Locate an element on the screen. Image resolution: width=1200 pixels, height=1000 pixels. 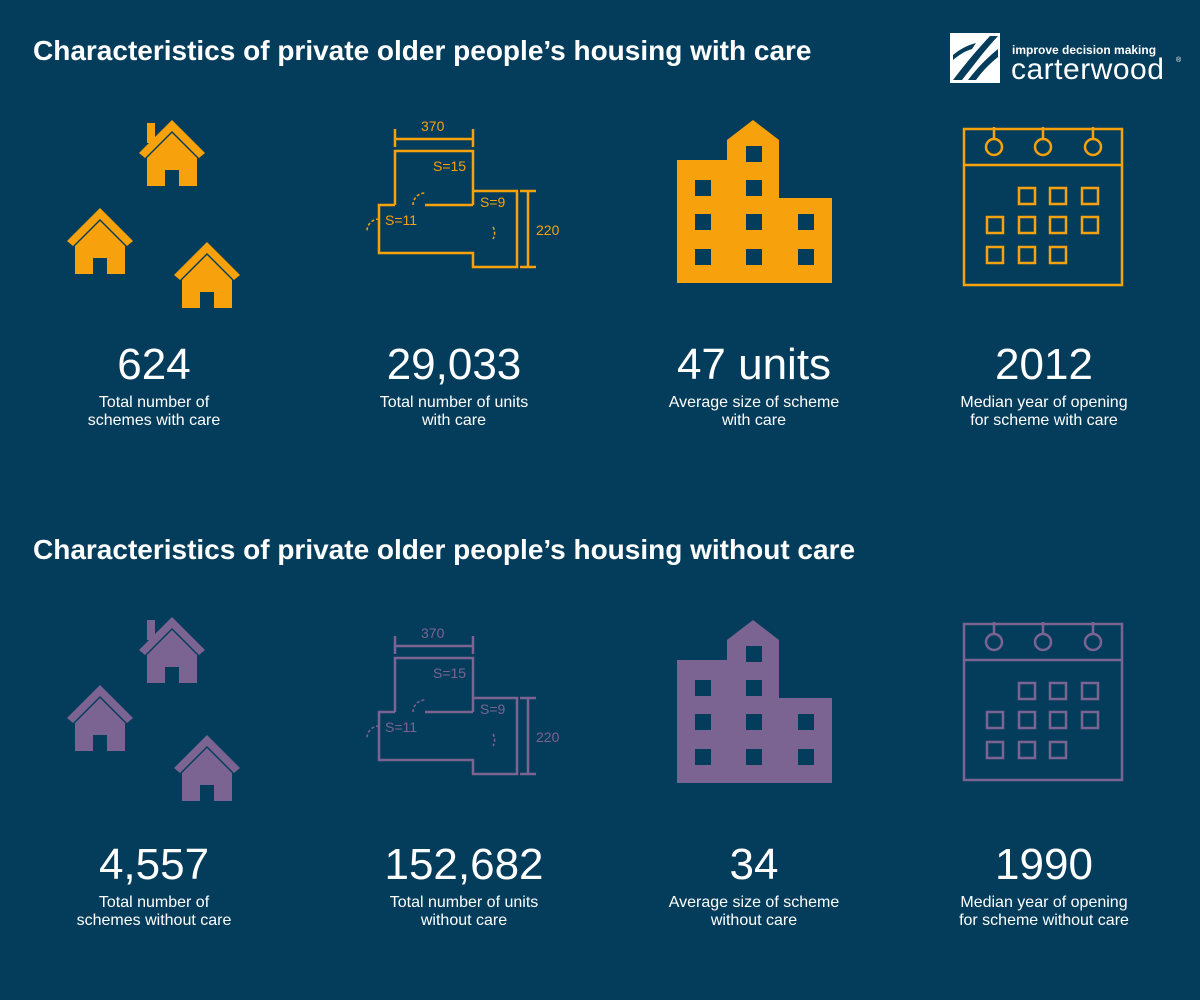
stat-caption: Total number of schemes without care is located at coordinates (154, 911).